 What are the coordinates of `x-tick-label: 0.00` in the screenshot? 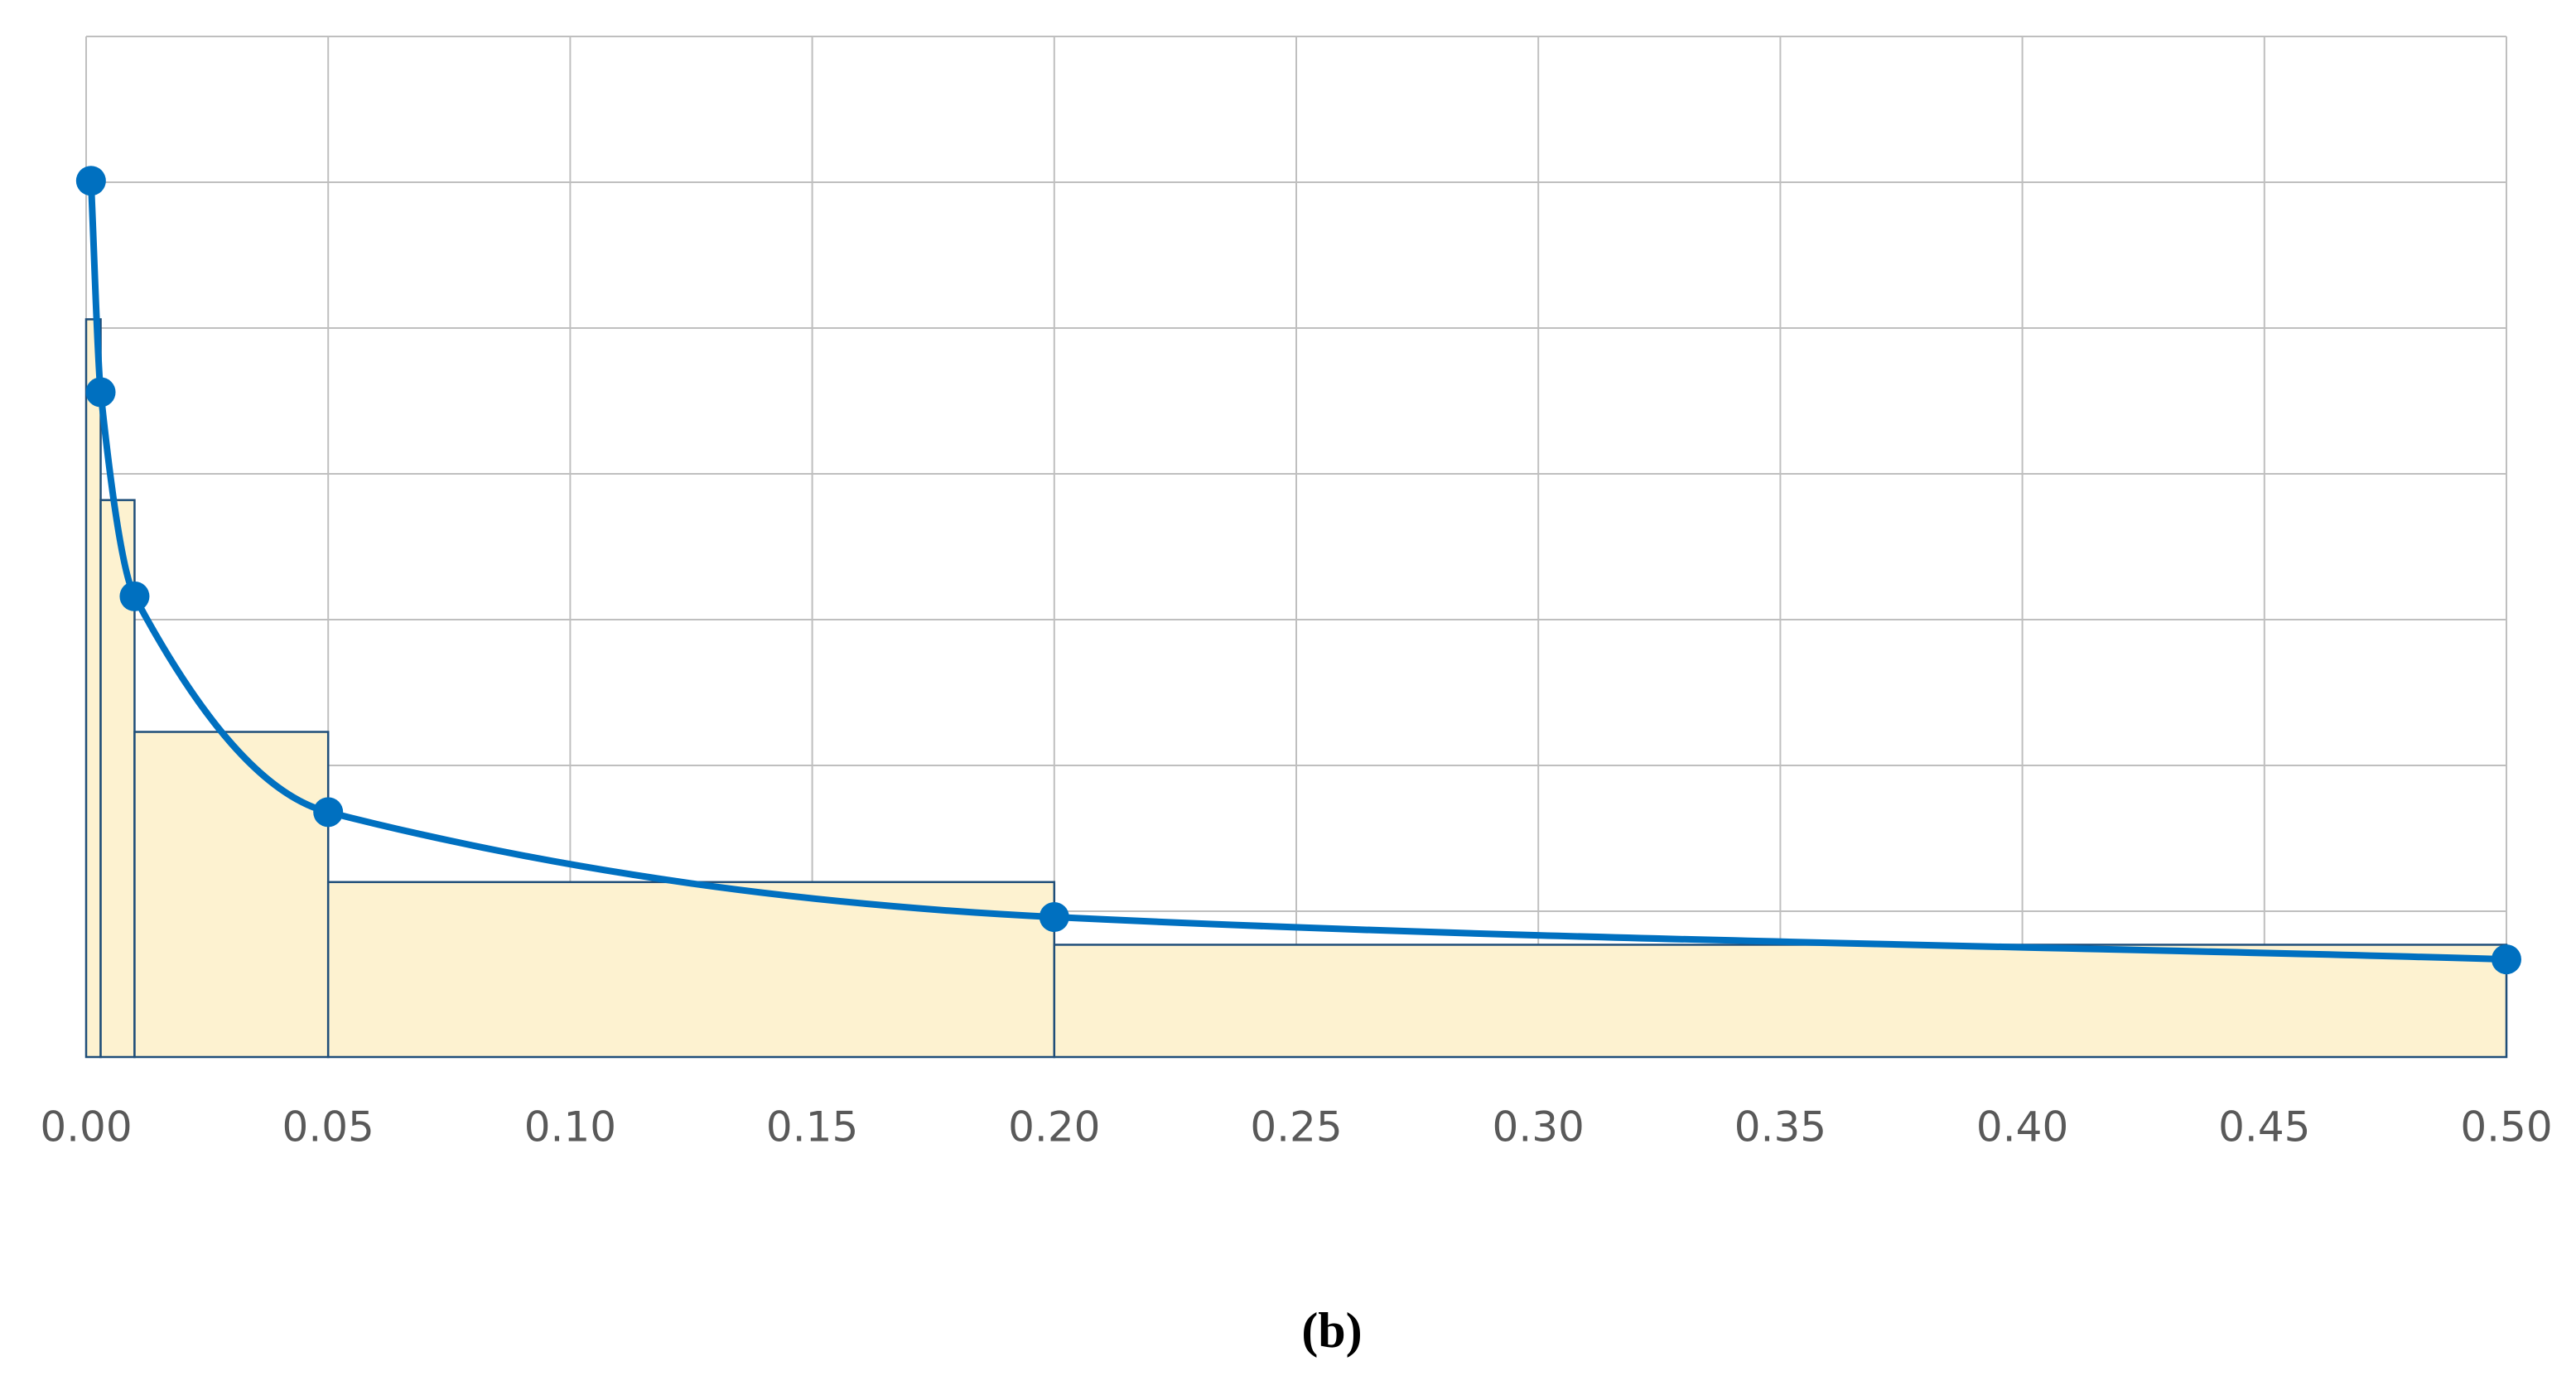 It's located at (86, 1127).